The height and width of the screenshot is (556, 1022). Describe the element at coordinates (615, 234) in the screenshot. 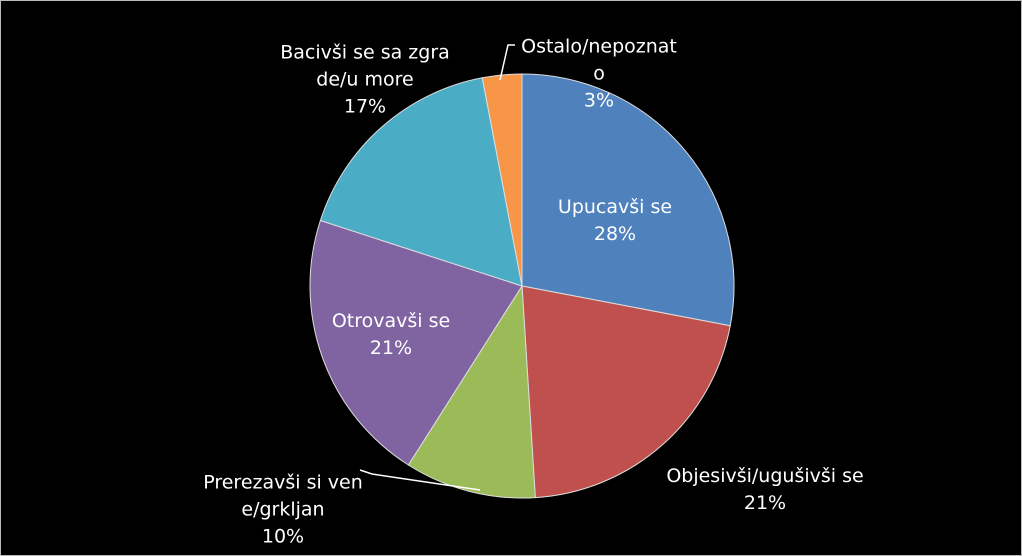

I see `value-label: 28%` at that location.